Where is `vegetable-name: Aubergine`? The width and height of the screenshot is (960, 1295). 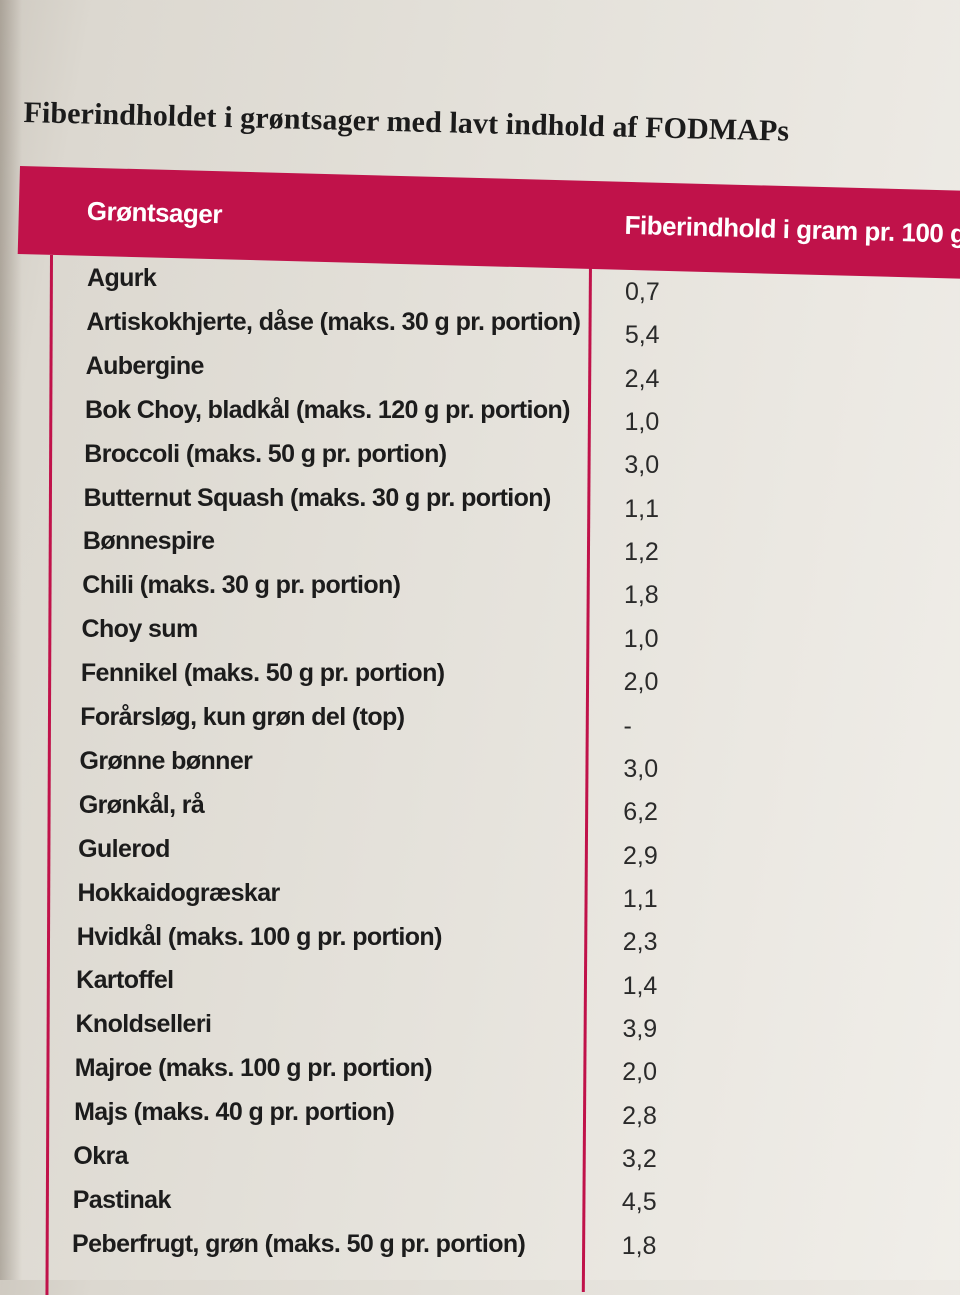
vegetable-name: Aubergine is located at coordinates (145, 365).